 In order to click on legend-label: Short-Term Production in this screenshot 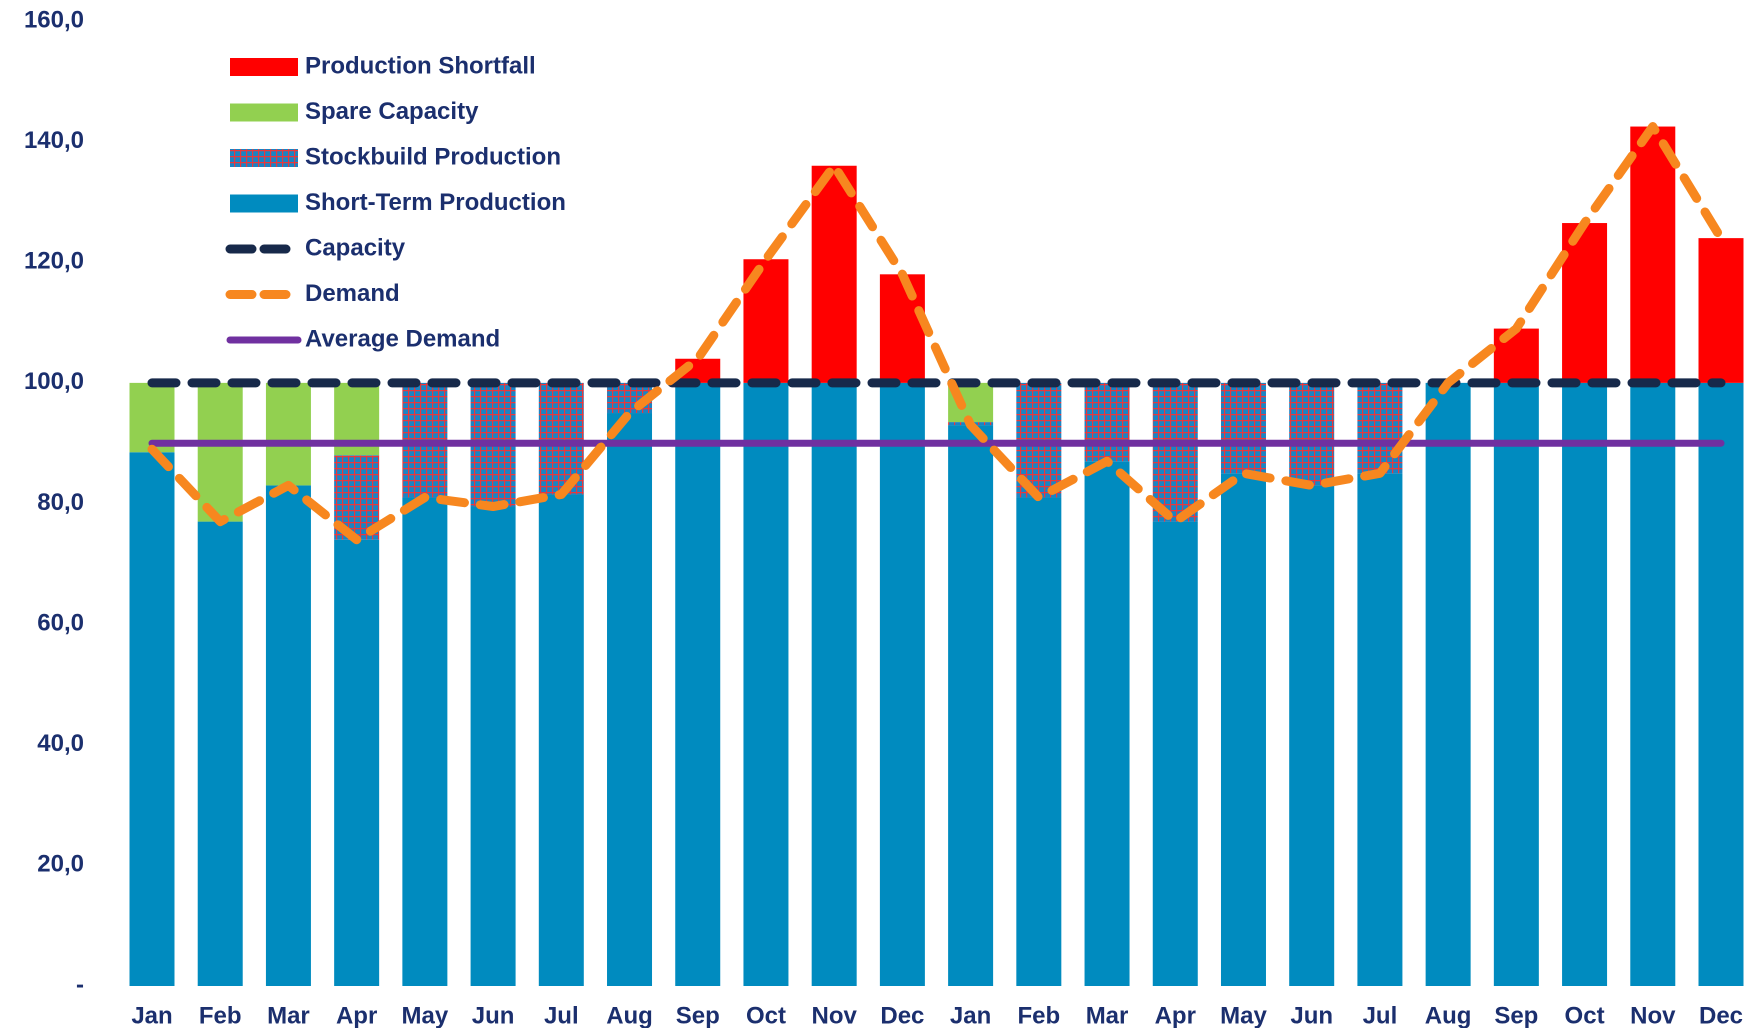, I will do `click(435, 202)`.